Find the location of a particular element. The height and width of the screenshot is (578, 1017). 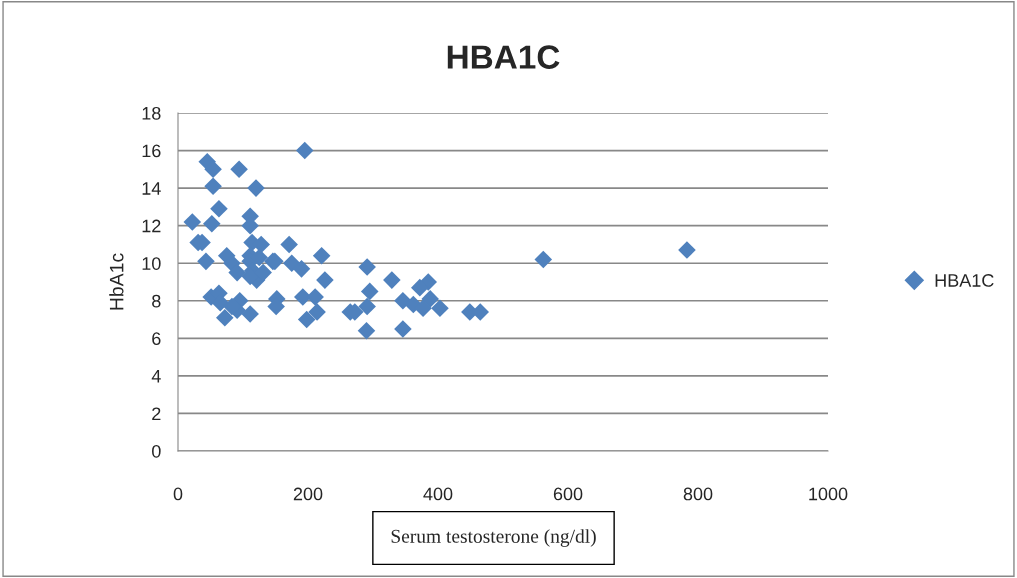

x-tick-label: 600 is located at coordinates (568, 494).